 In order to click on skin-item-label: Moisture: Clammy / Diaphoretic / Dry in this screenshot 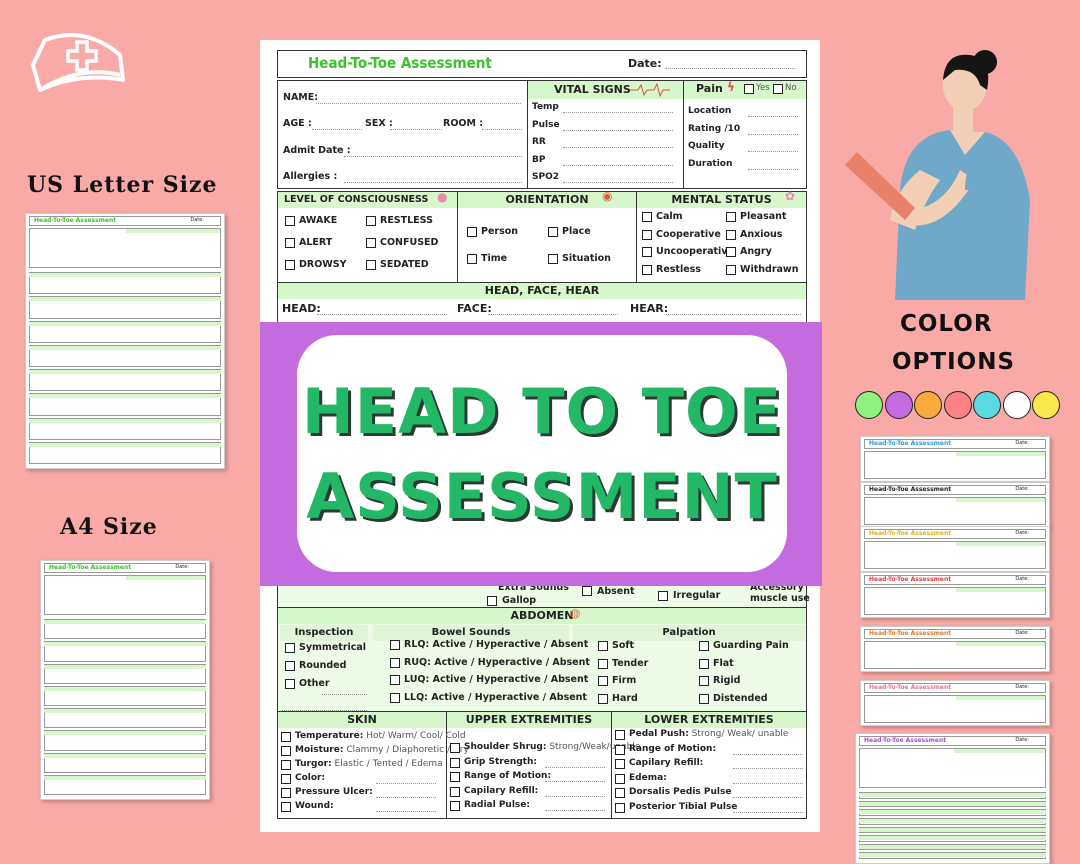, I will do `click(382, 750)`.